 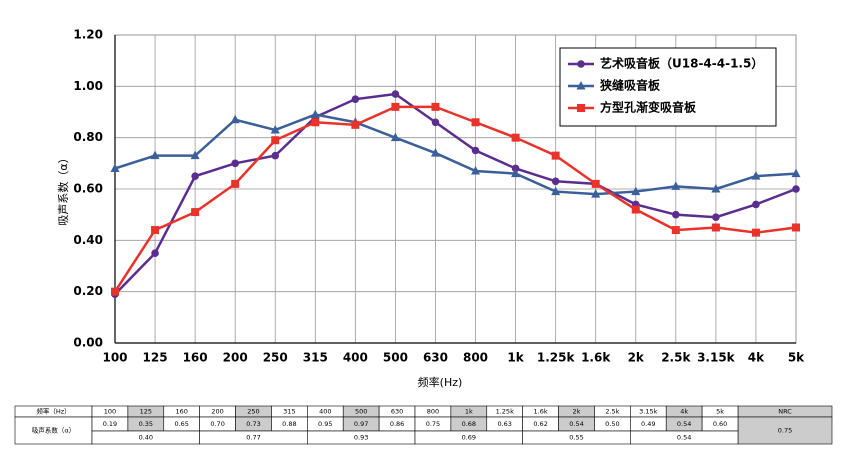 What do you see at coordinates (253, 438) in the screenshot?
I see `table-octave-value: 0.77` at bounding box center [253, 438].